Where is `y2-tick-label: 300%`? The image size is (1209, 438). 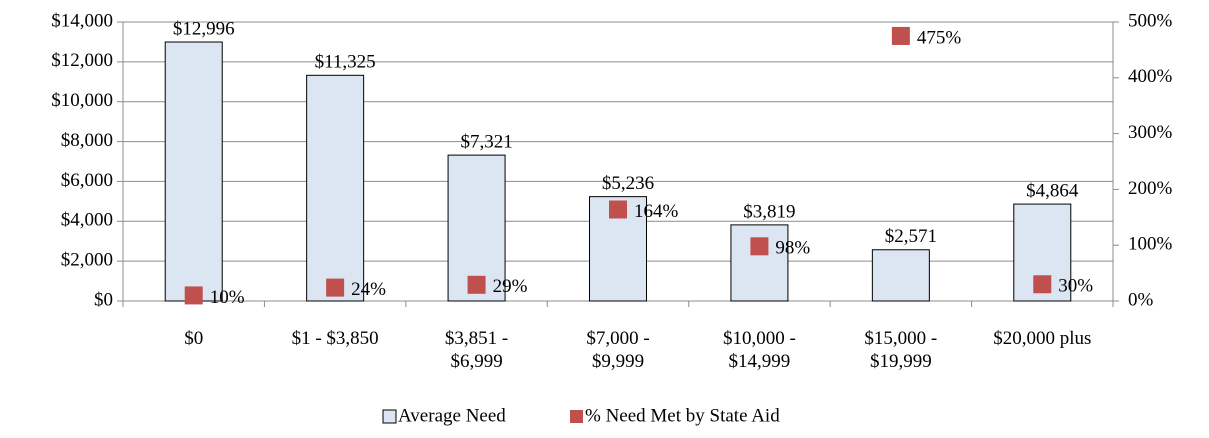
y2-tick-label: 300% is located at coordinates (1150, 132).